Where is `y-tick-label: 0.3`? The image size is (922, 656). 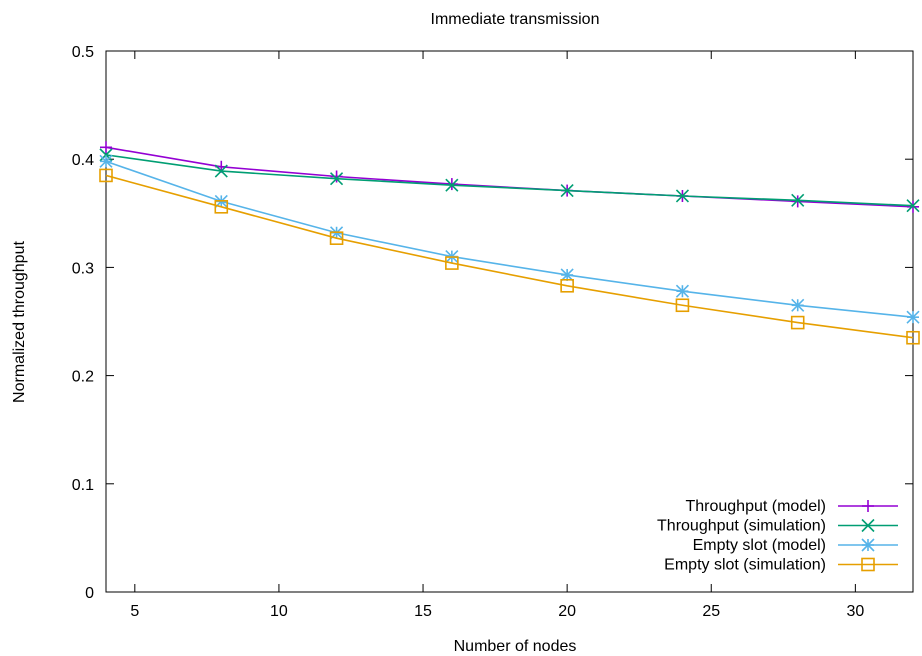 y-tick-label: 0.3 is located at coordinates (83, 268).